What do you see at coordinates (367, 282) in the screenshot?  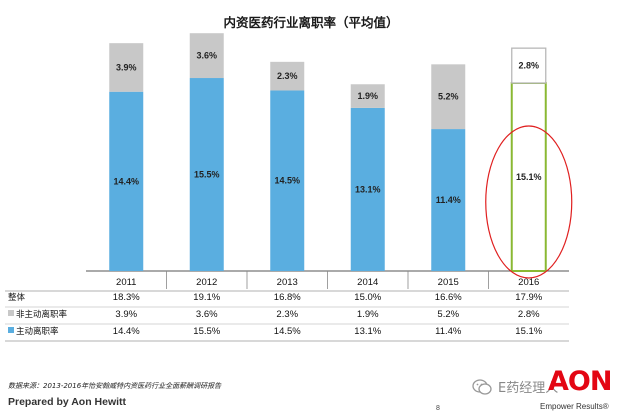 I see `x-tick-label-2014: 2014` at bounding box center [367, 282].